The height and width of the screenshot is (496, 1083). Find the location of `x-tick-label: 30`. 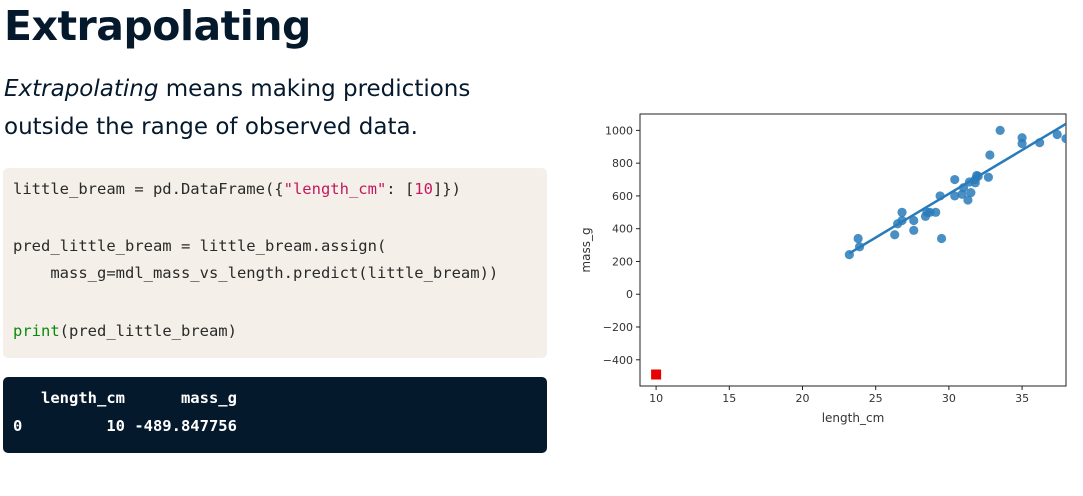

x-tick-label: 30 is located at coordinates (949, 398).